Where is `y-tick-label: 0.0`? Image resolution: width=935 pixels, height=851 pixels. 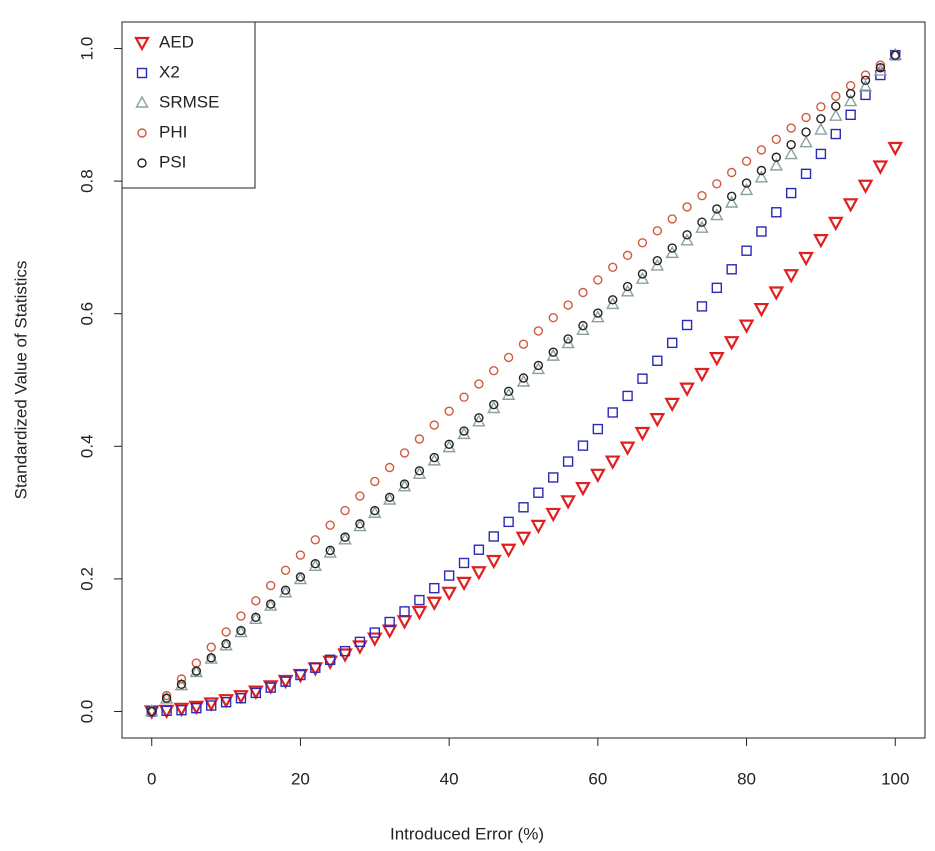
y-tick-label: 0.0 is located at coordinates (86, 712).